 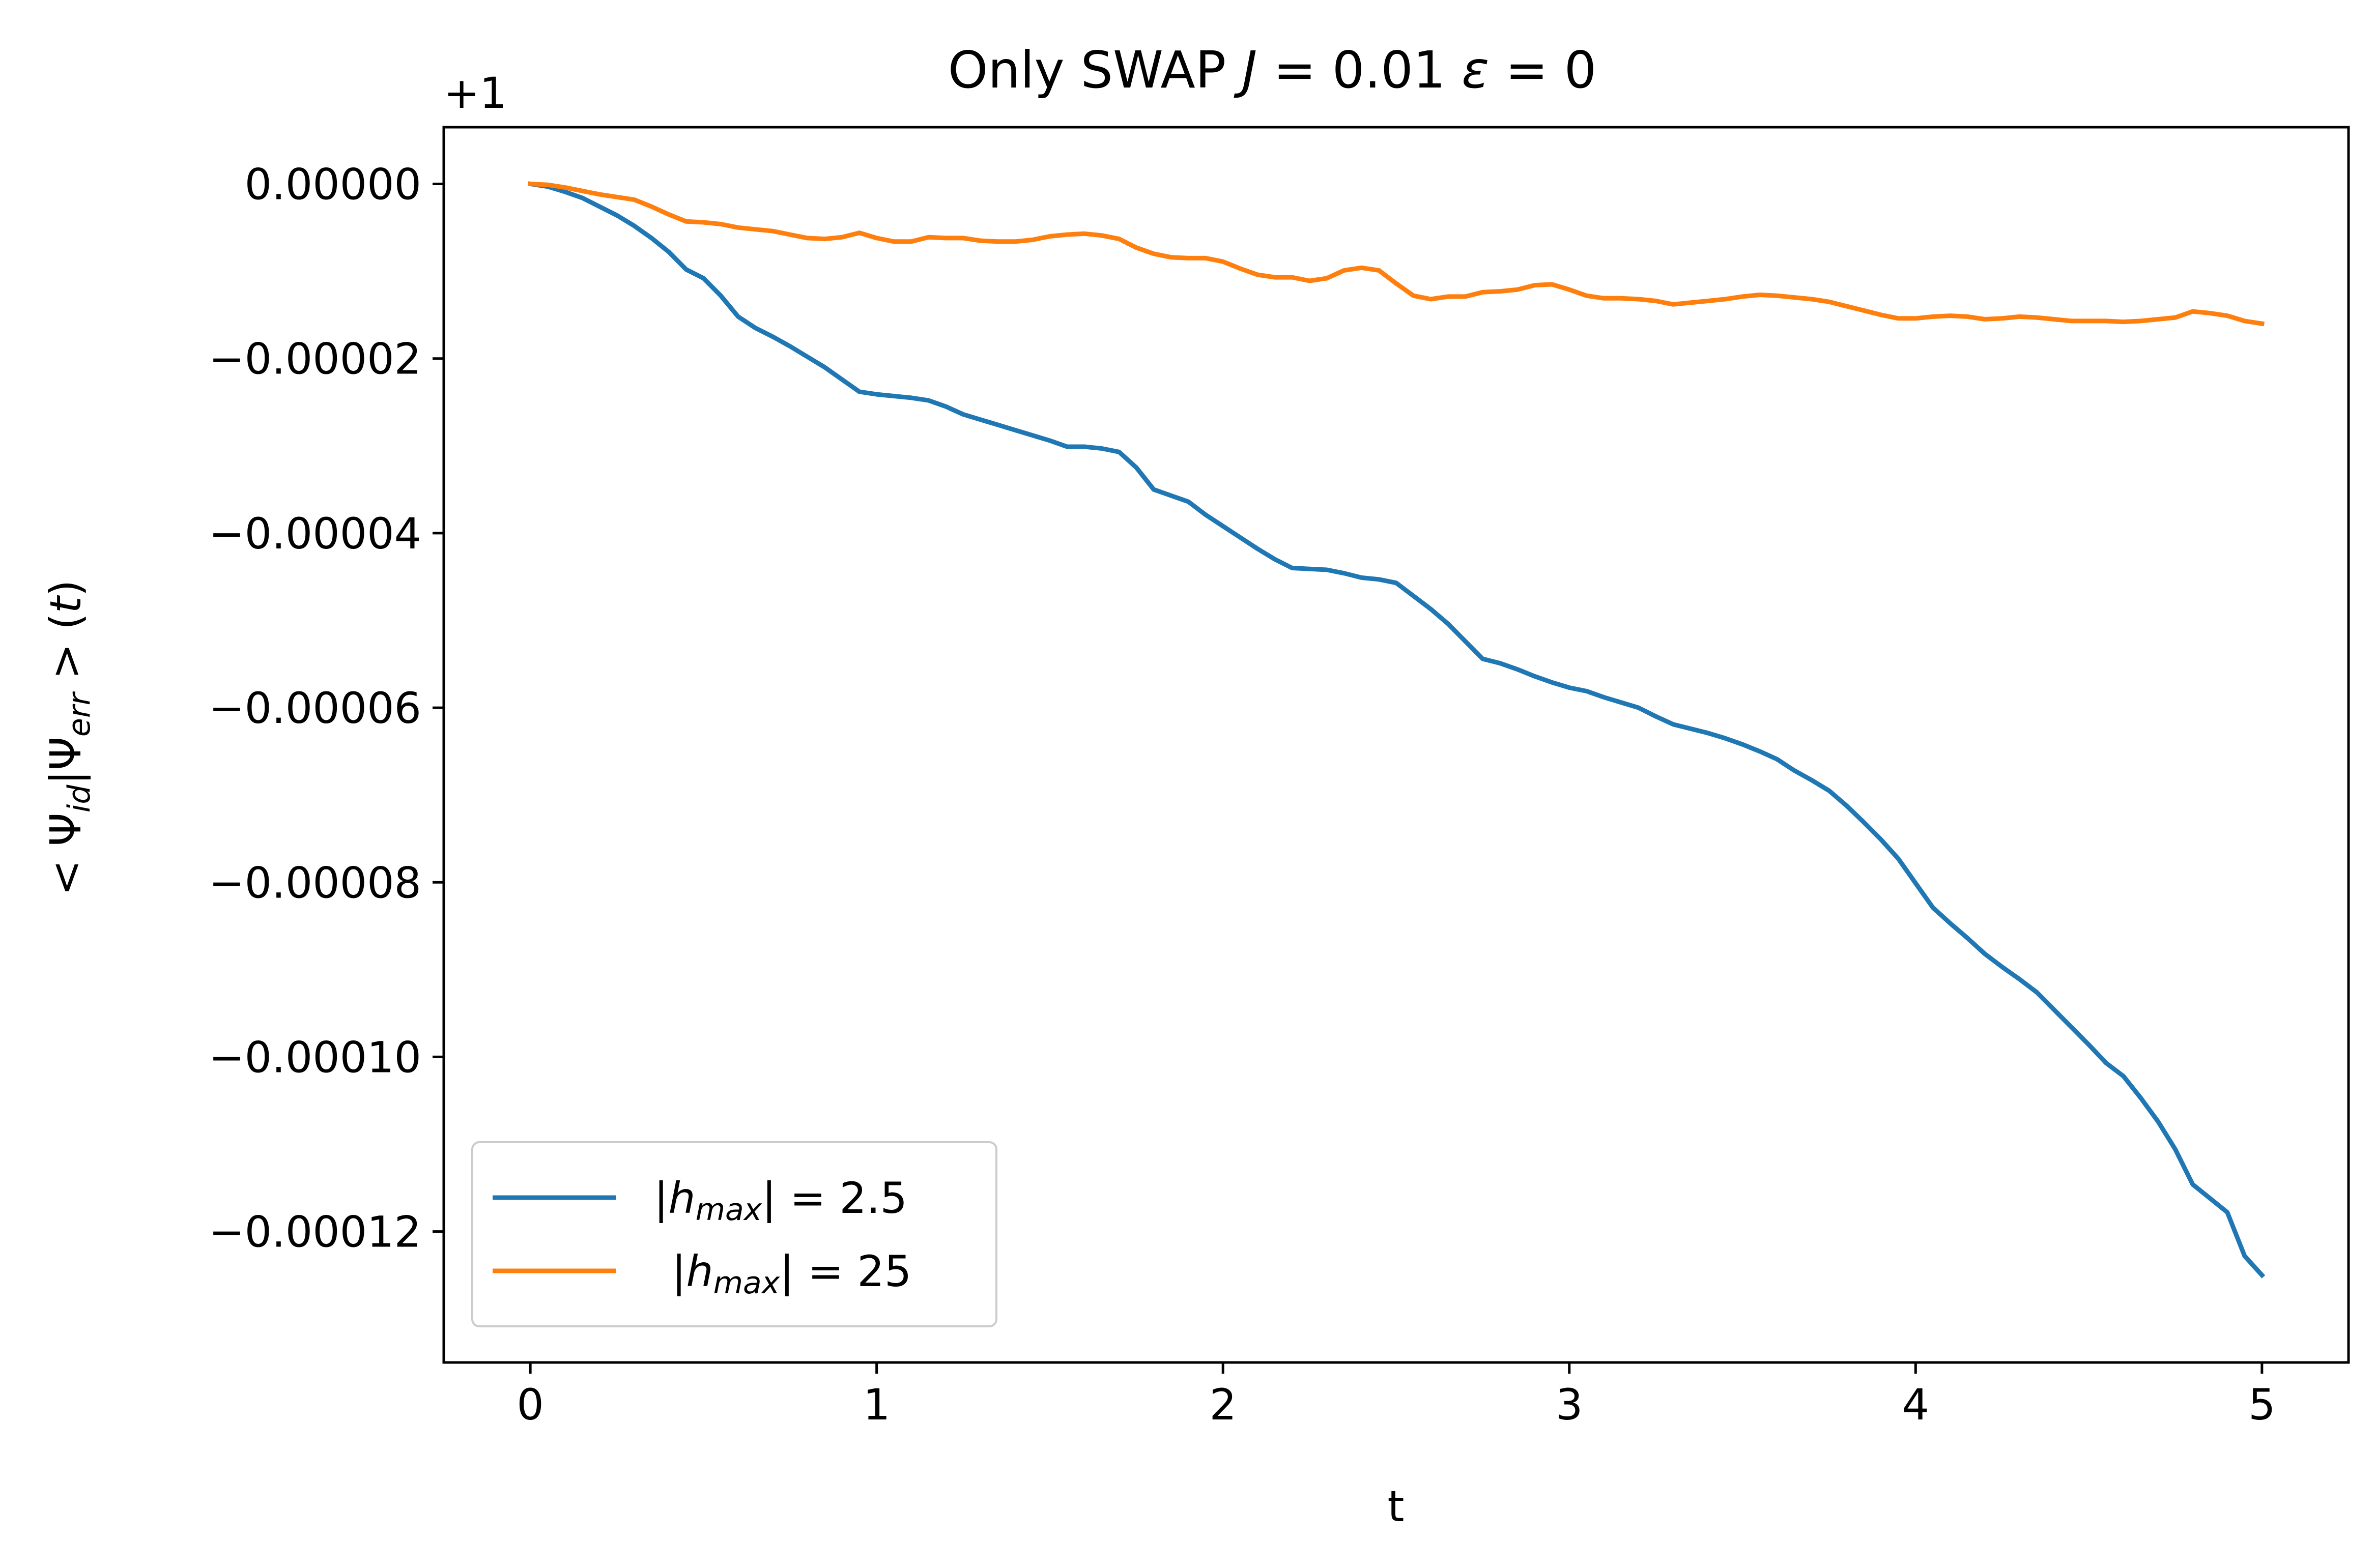 I want to click on y-tick-label: −0.00002, so click(x=315, y=359).